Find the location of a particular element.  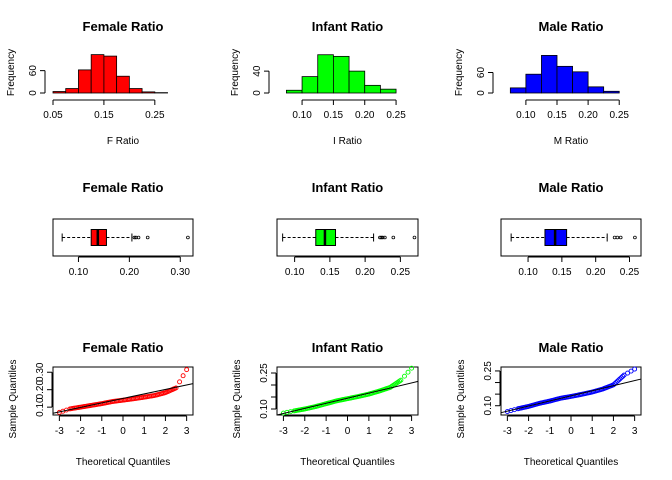

panel-4: Female Ratio 0.10 0.20 0.30 is located at coordinates (123, 229).